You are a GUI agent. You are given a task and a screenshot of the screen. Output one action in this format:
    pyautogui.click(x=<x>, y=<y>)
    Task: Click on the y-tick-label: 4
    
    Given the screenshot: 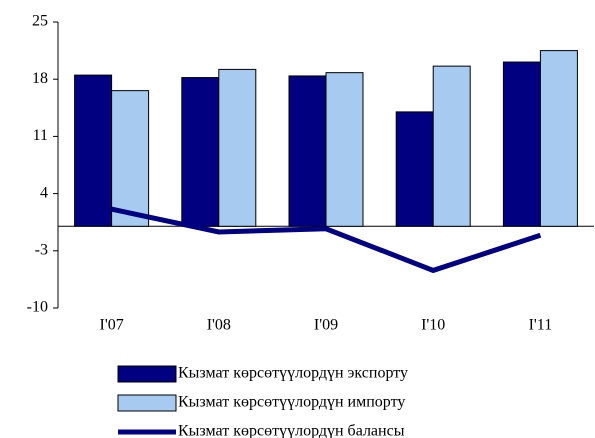 What is the action you would take?
    pyautogui.click(x=44, y=192)
    